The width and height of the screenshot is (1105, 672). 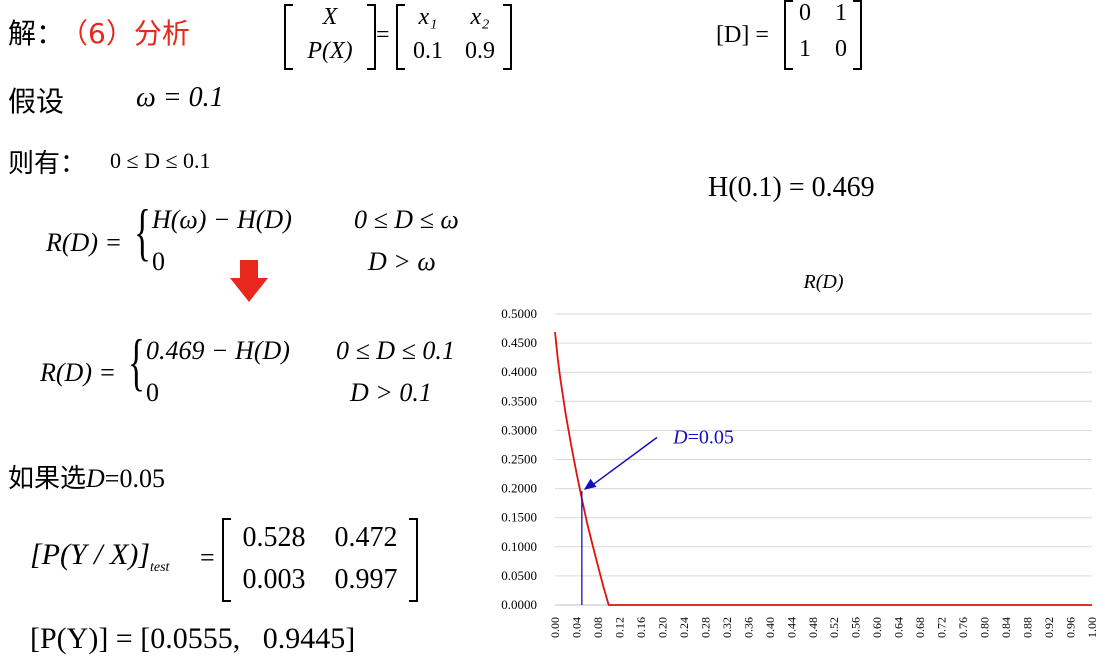 I want to click on x-tick-label: 0.64, so click(x=899, y=627).